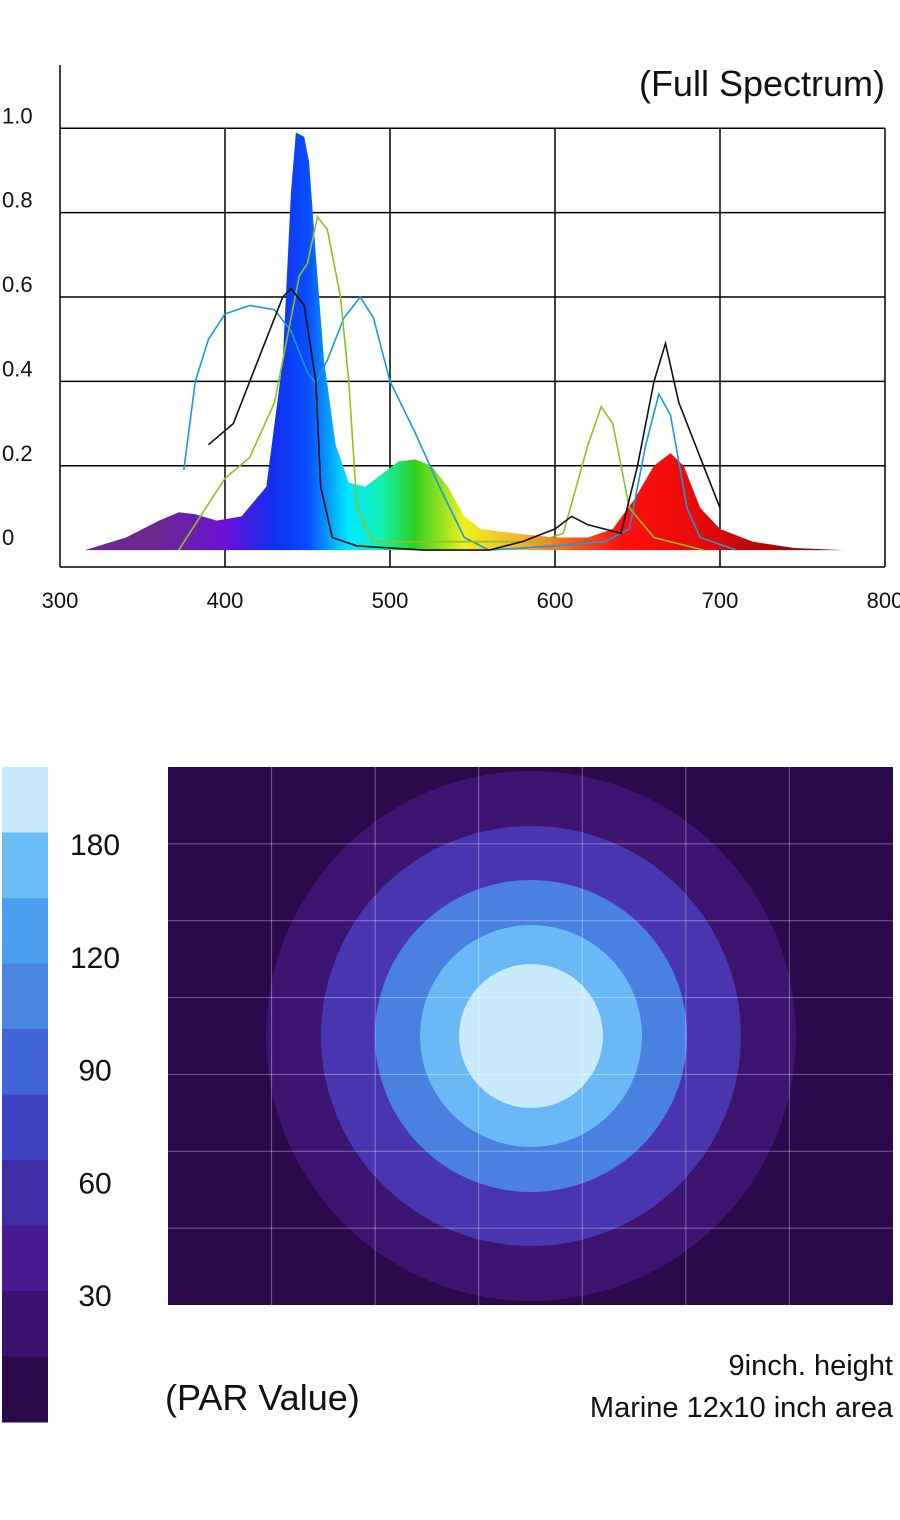  Describe the element at coordinates (17, 115) in the screenshot. I see `y-tick-label: 1.0` at that location.